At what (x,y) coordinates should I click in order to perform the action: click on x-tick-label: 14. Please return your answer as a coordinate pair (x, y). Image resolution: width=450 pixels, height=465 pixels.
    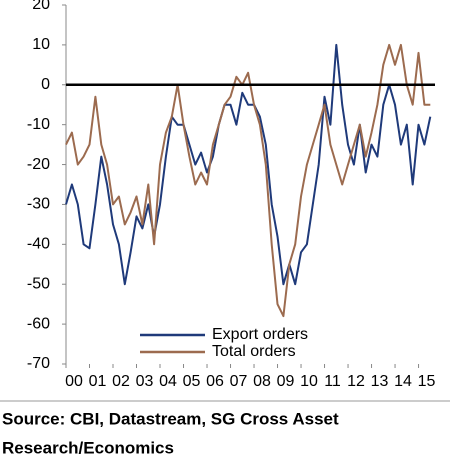
    Looking at the image, I should click on (403, 381).